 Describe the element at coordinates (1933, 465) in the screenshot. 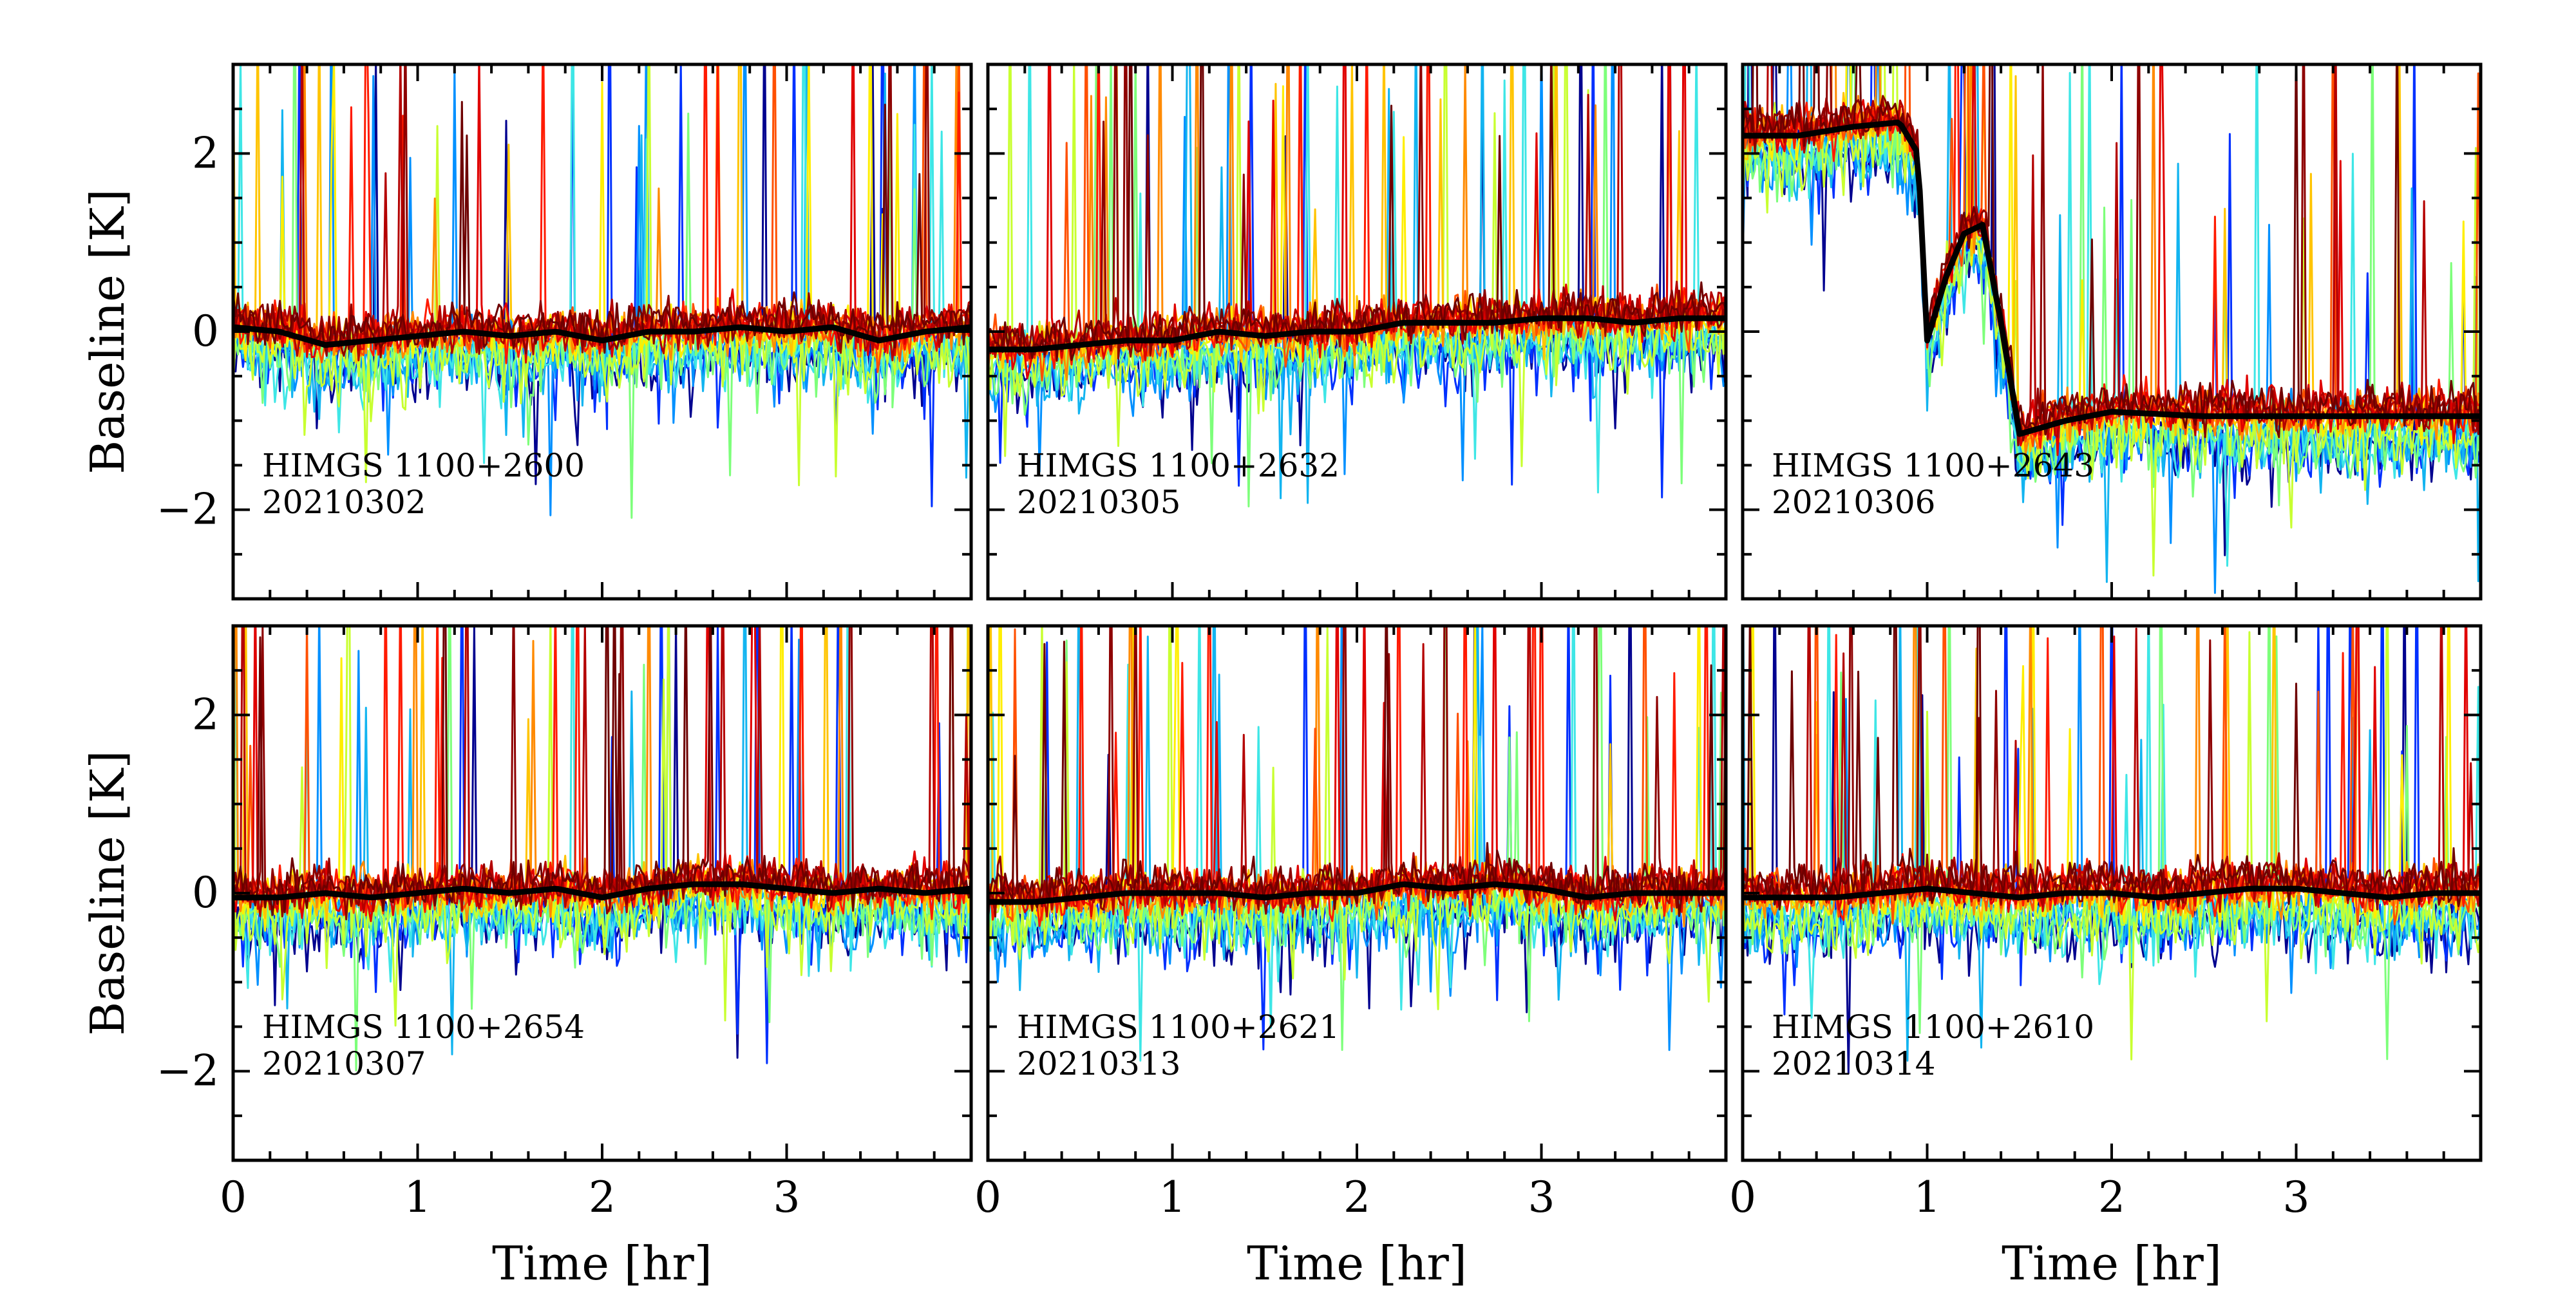

I see `panel-field-label: HIMGS 1100+2643` at that location.